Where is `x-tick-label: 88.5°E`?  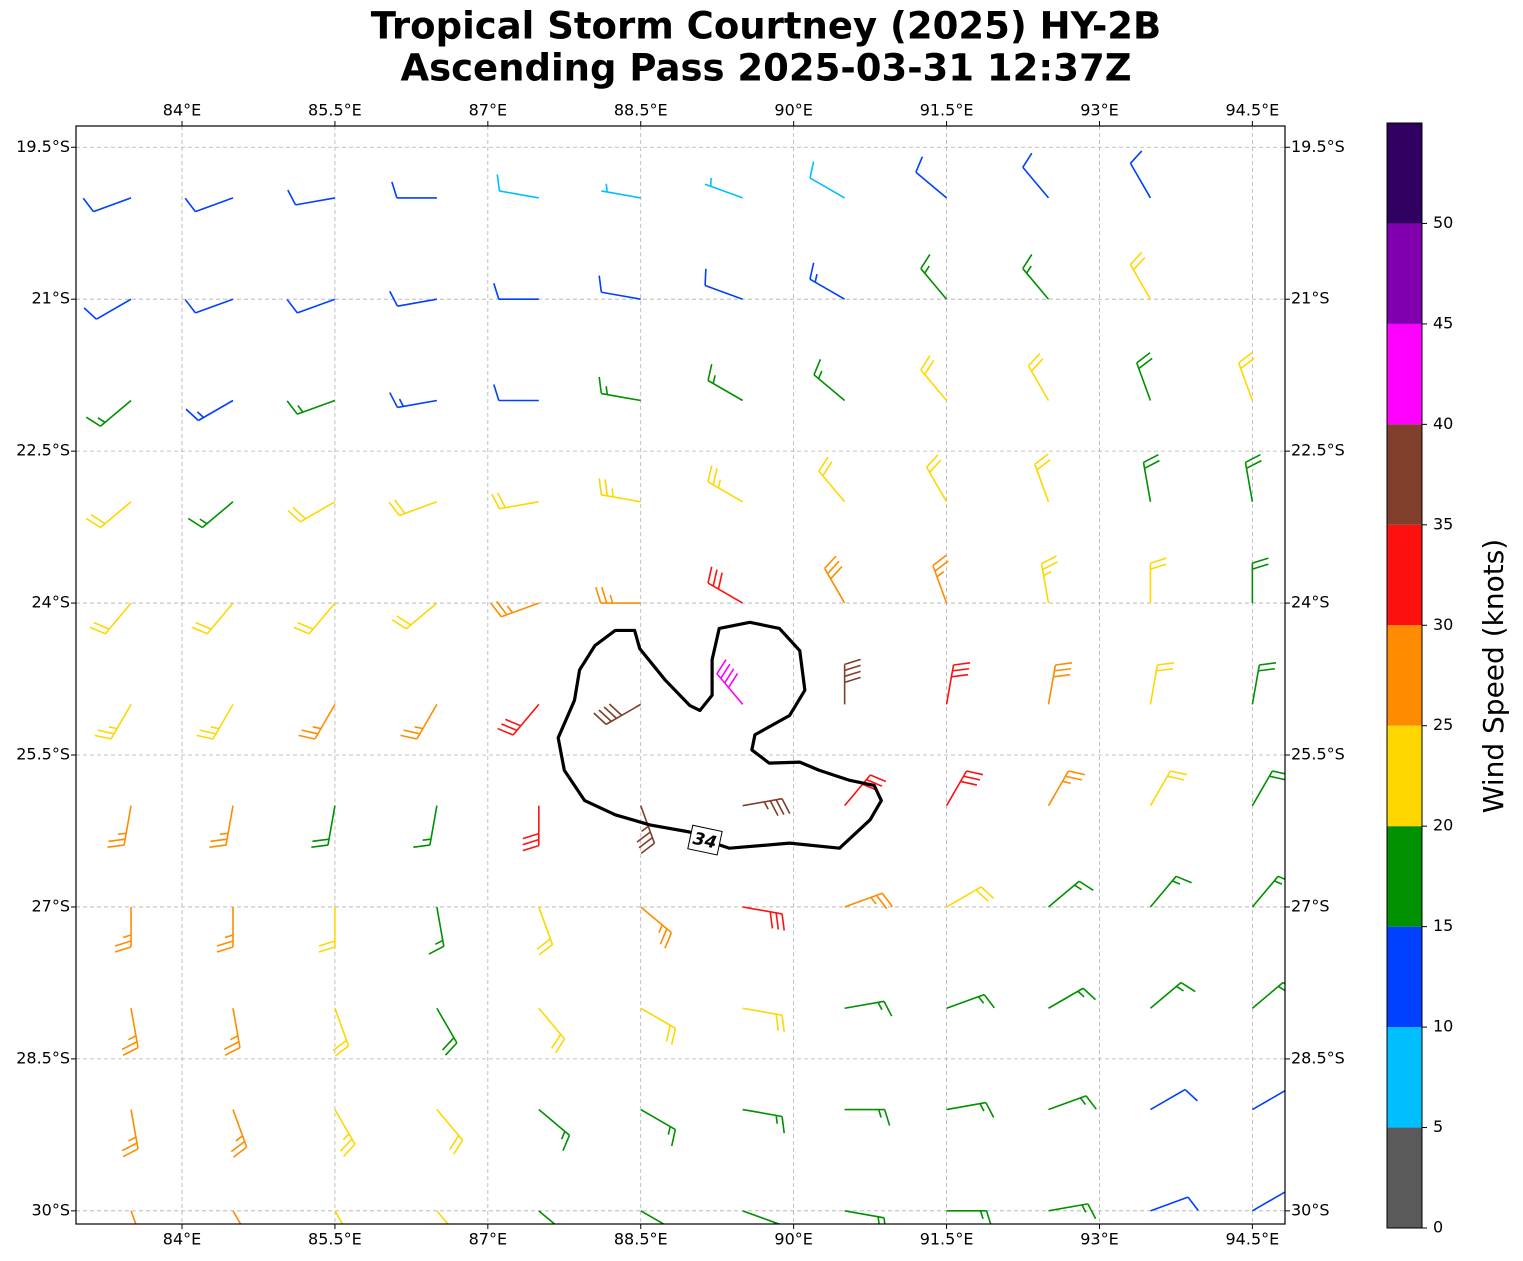
x-tick-label: 88.5°E is located at coordinates (641, 110).